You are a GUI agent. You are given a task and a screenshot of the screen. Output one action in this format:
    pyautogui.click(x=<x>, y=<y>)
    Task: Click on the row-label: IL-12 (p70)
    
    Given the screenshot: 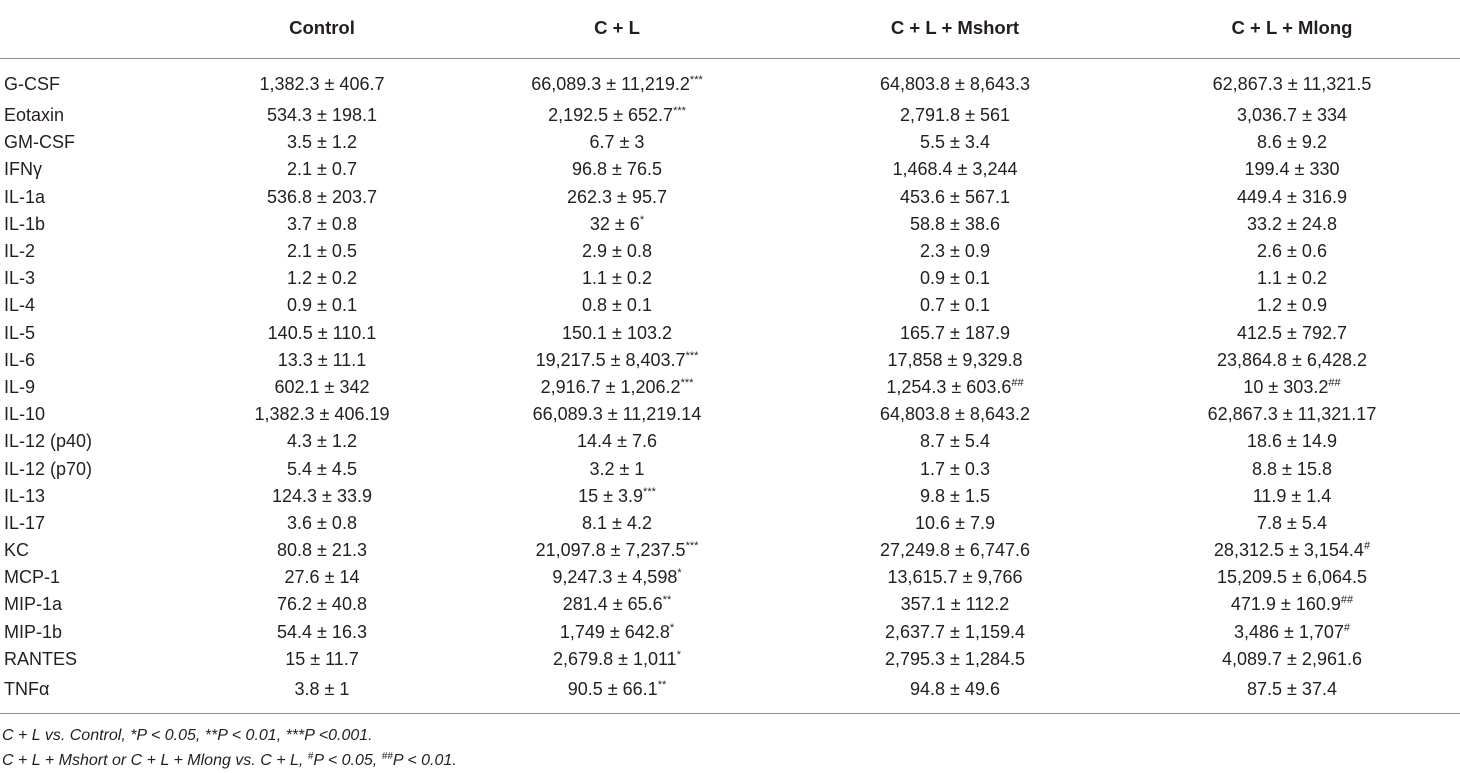 What is the action you would take?
    pyautogui.click(x=48, y=468)
    